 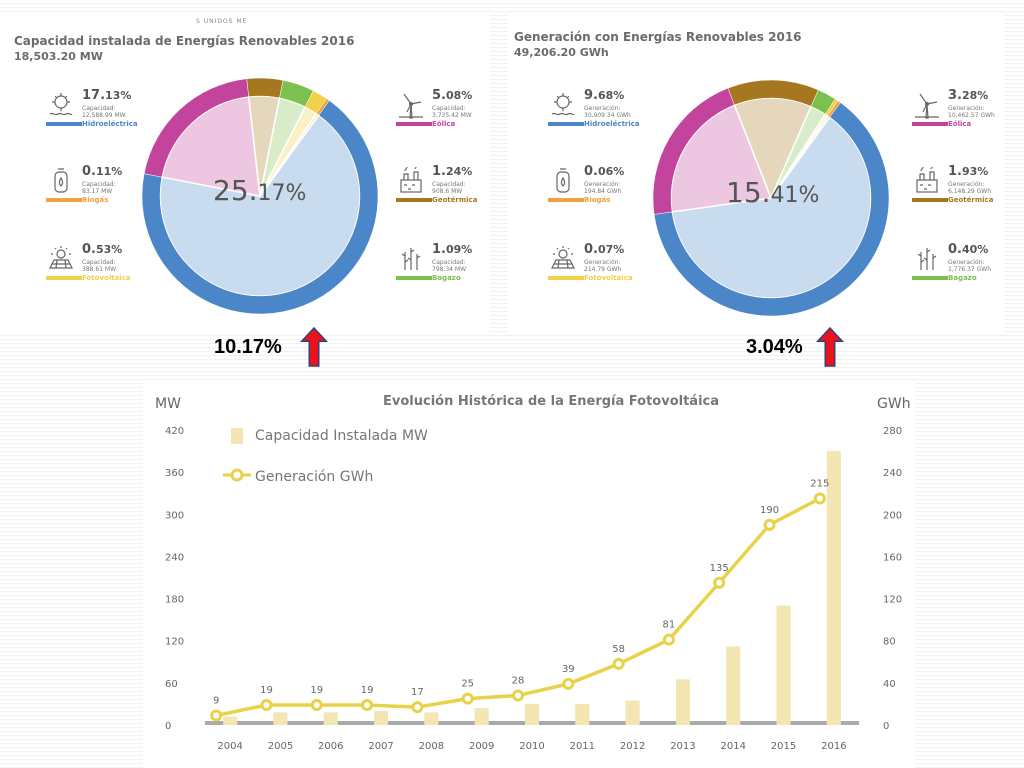 What do you see at coordinates (795, 195) in the screenshot?
I see `center-small: 41%` at bounding box center [795, 195].